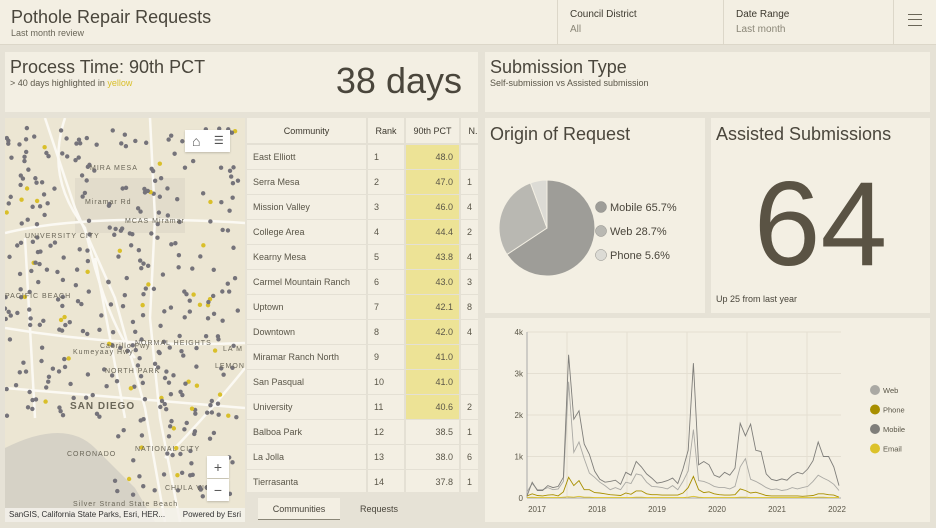  I want to click on table-row: University 11 40.6 2, so click(362, 407).